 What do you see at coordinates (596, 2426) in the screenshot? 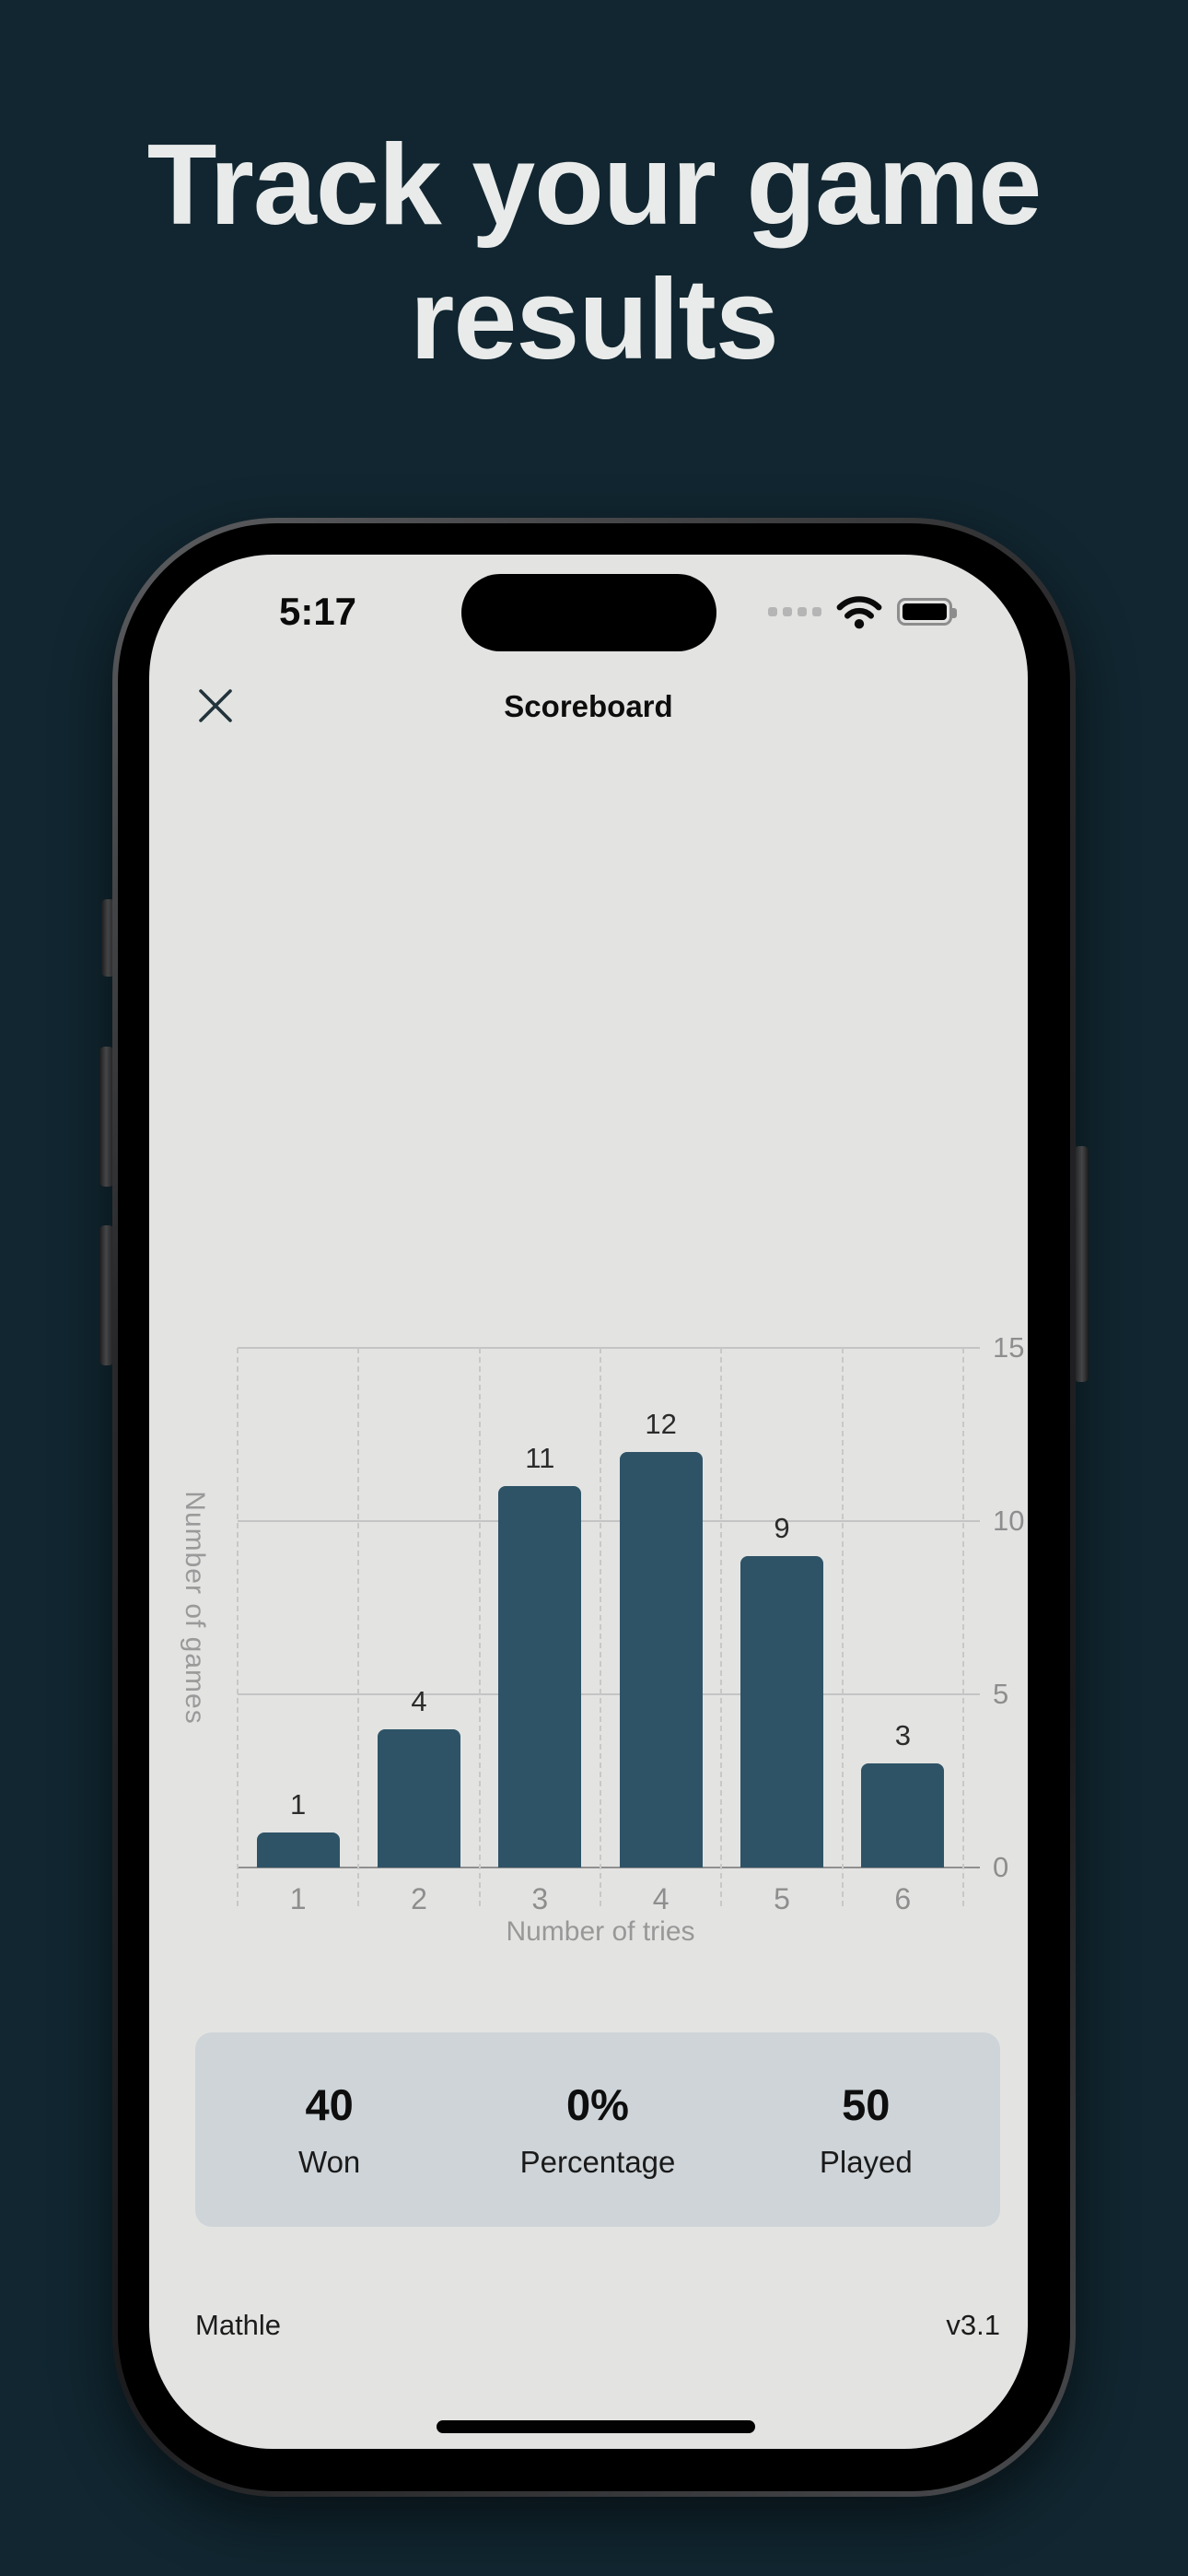
I see `home-indicator` at bounding box center [596, 2426].